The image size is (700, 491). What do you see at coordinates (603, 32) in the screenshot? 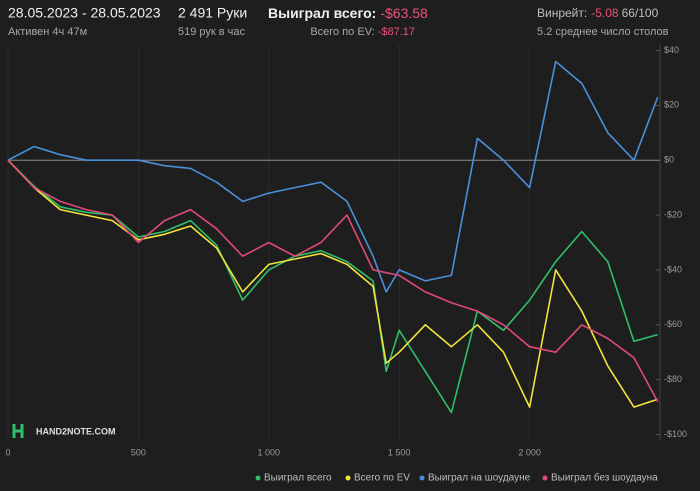
I see `tables: 5.2 среднее число столов` at bounding box center [603, 32].